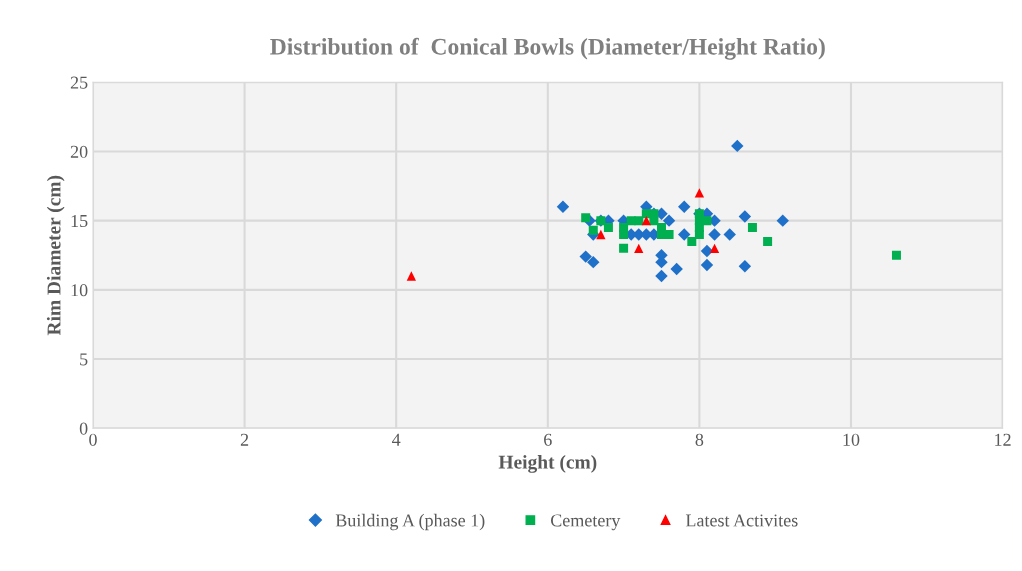 Image resolution: width=1022 pixels, height=571 pixels. Describe the element at coordinates (244, 439) in the screenshot. I see `x-tick-label: 2` at that location.